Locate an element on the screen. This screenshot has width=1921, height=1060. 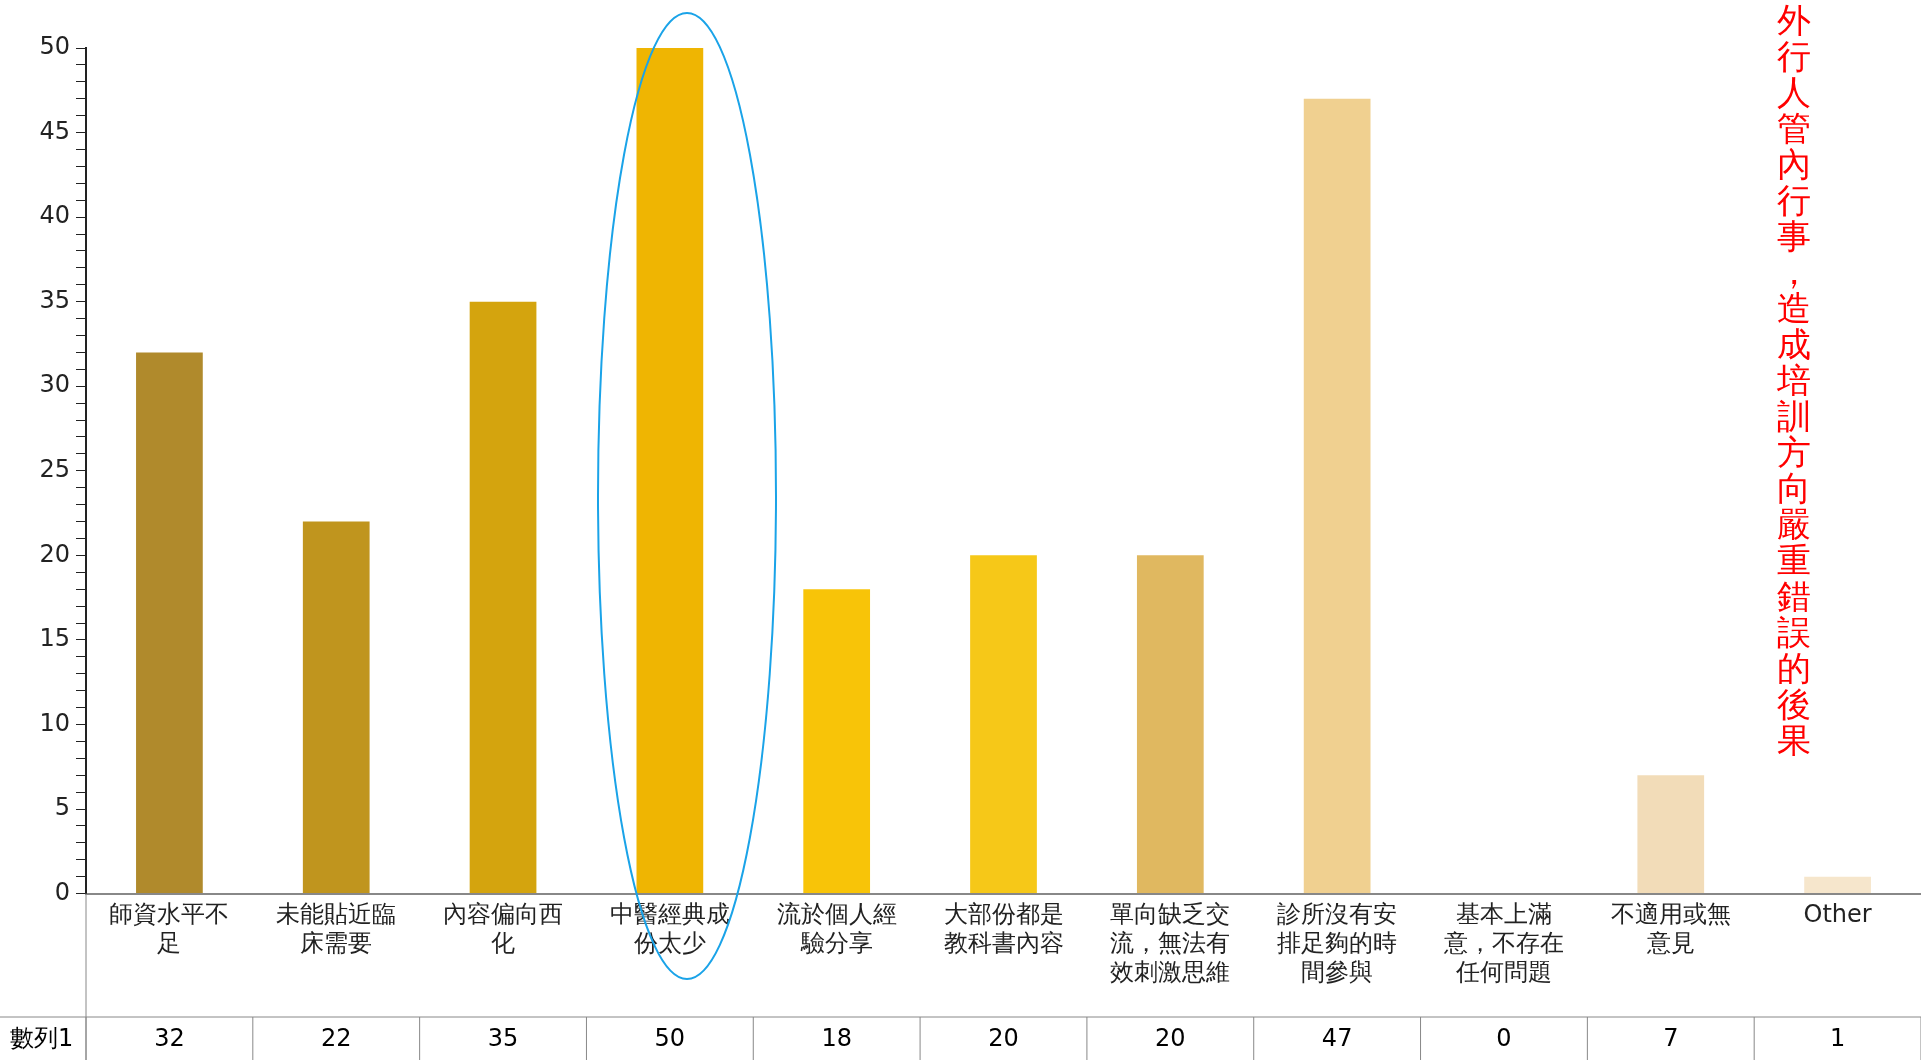
data-label: 32 is located at coordinates (169, 1038).